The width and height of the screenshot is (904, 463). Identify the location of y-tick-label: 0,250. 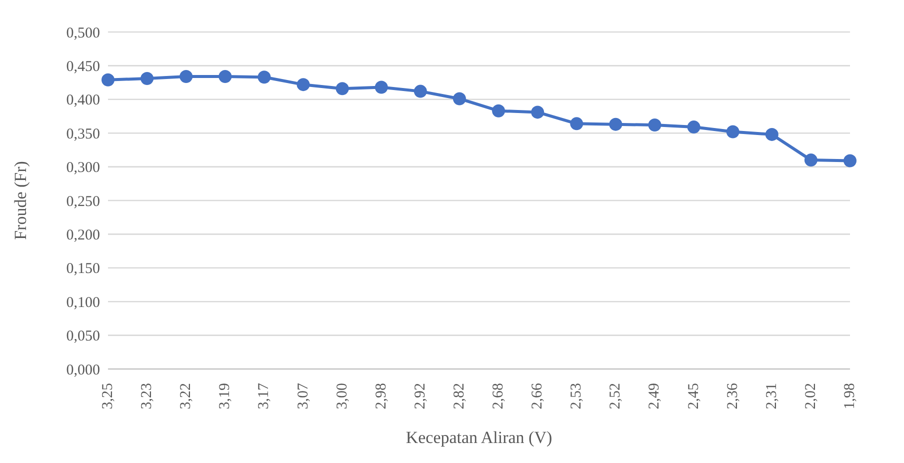
(83, 202).